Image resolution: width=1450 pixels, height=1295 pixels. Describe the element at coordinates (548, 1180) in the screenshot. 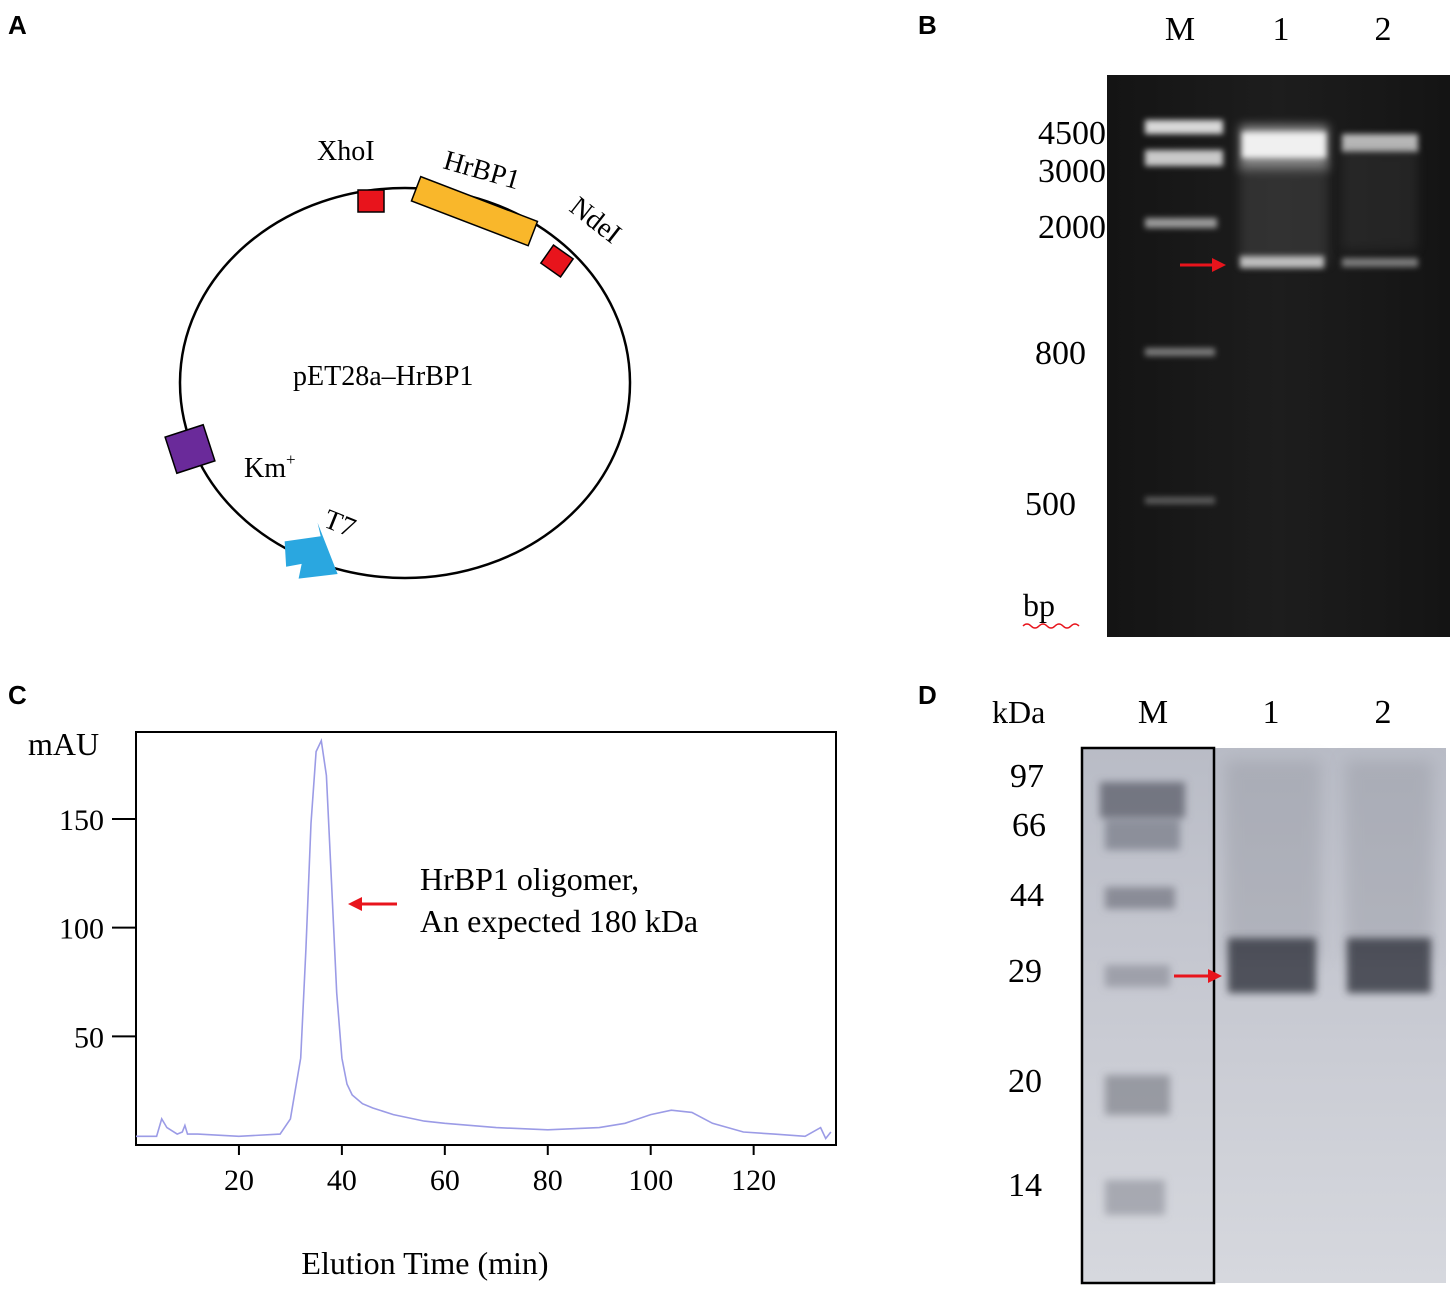

I see `x-tick-label: 80` at that location.